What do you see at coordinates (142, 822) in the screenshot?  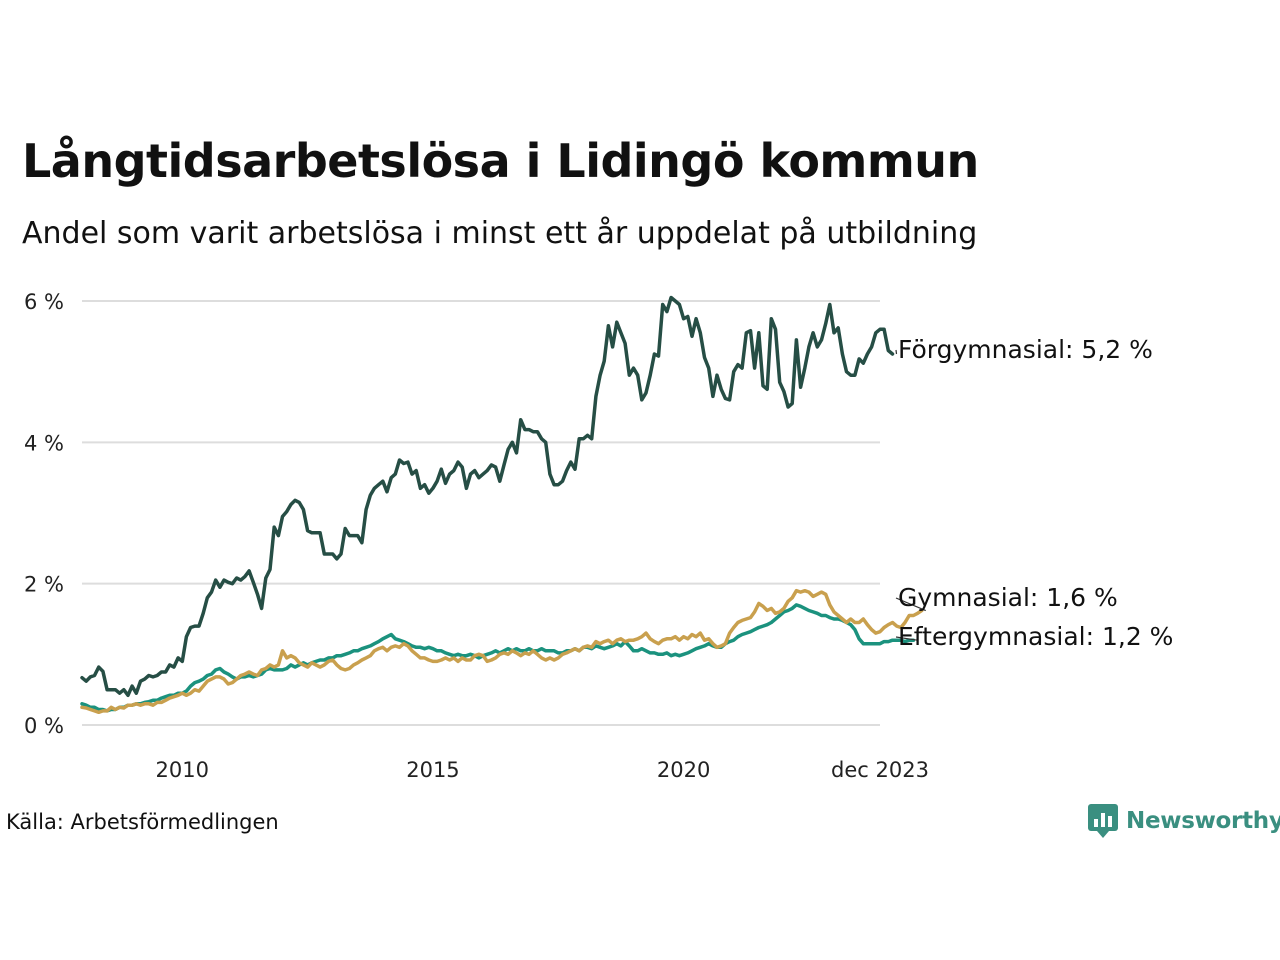 I see `source-note: Källa: Arbetsförmedlingen` at bounding box center [142, 822].